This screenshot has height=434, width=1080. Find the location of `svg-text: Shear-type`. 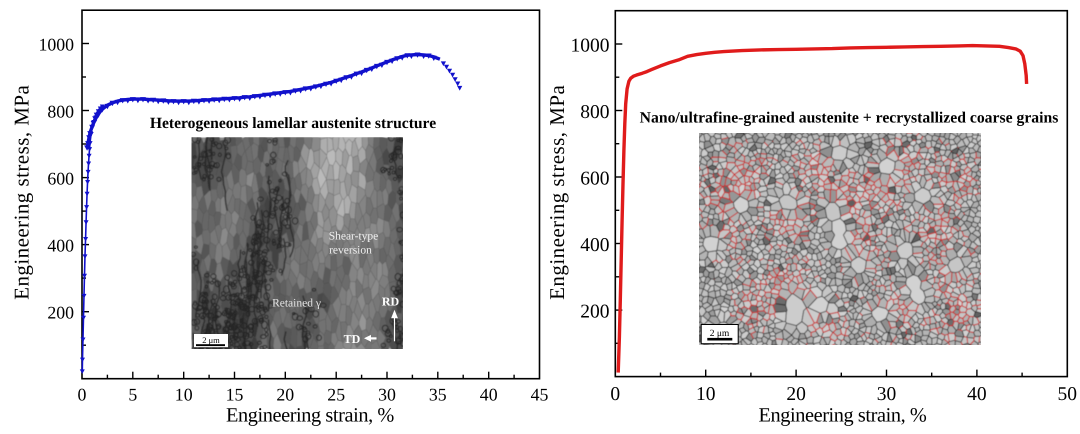

svg-text: Shear-type is located at coordinates (354, 236).